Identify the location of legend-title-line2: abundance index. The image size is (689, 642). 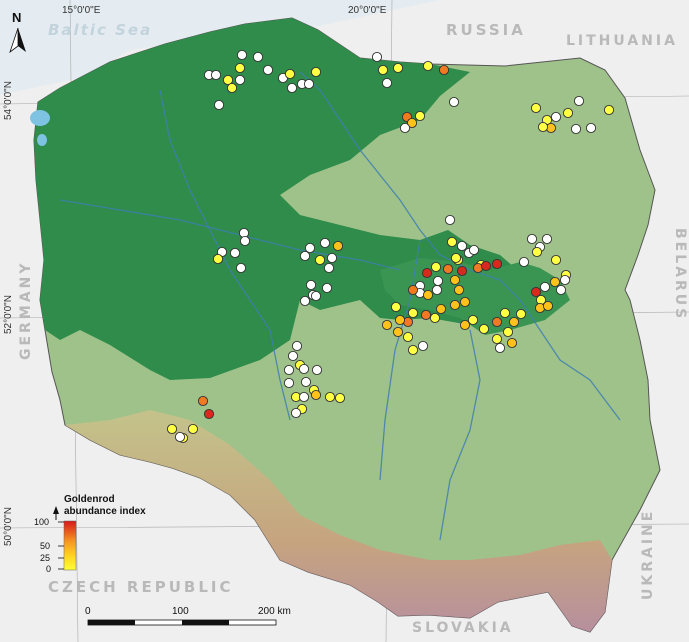
(105, 511).